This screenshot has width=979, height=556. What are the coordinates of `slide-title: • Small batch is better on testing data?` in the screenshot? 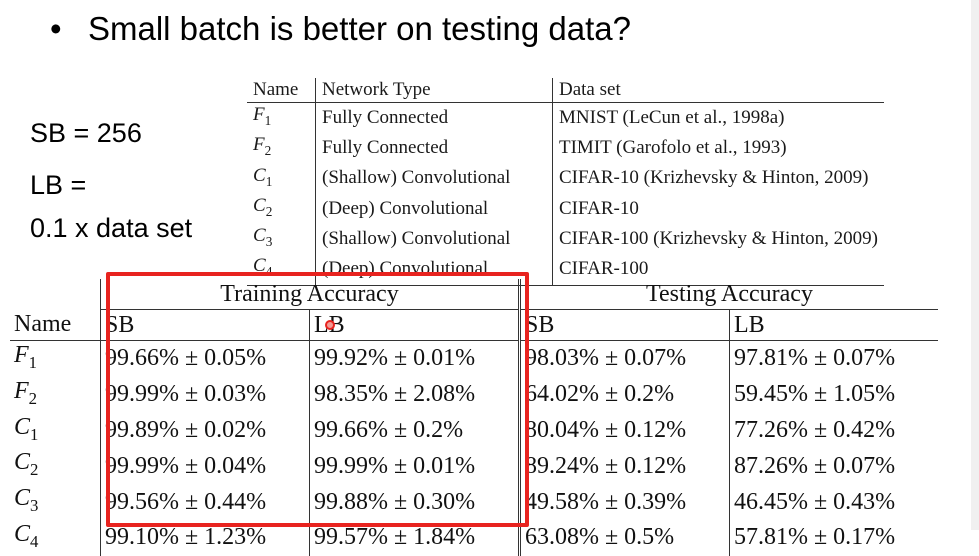 It's located at (340, 29).